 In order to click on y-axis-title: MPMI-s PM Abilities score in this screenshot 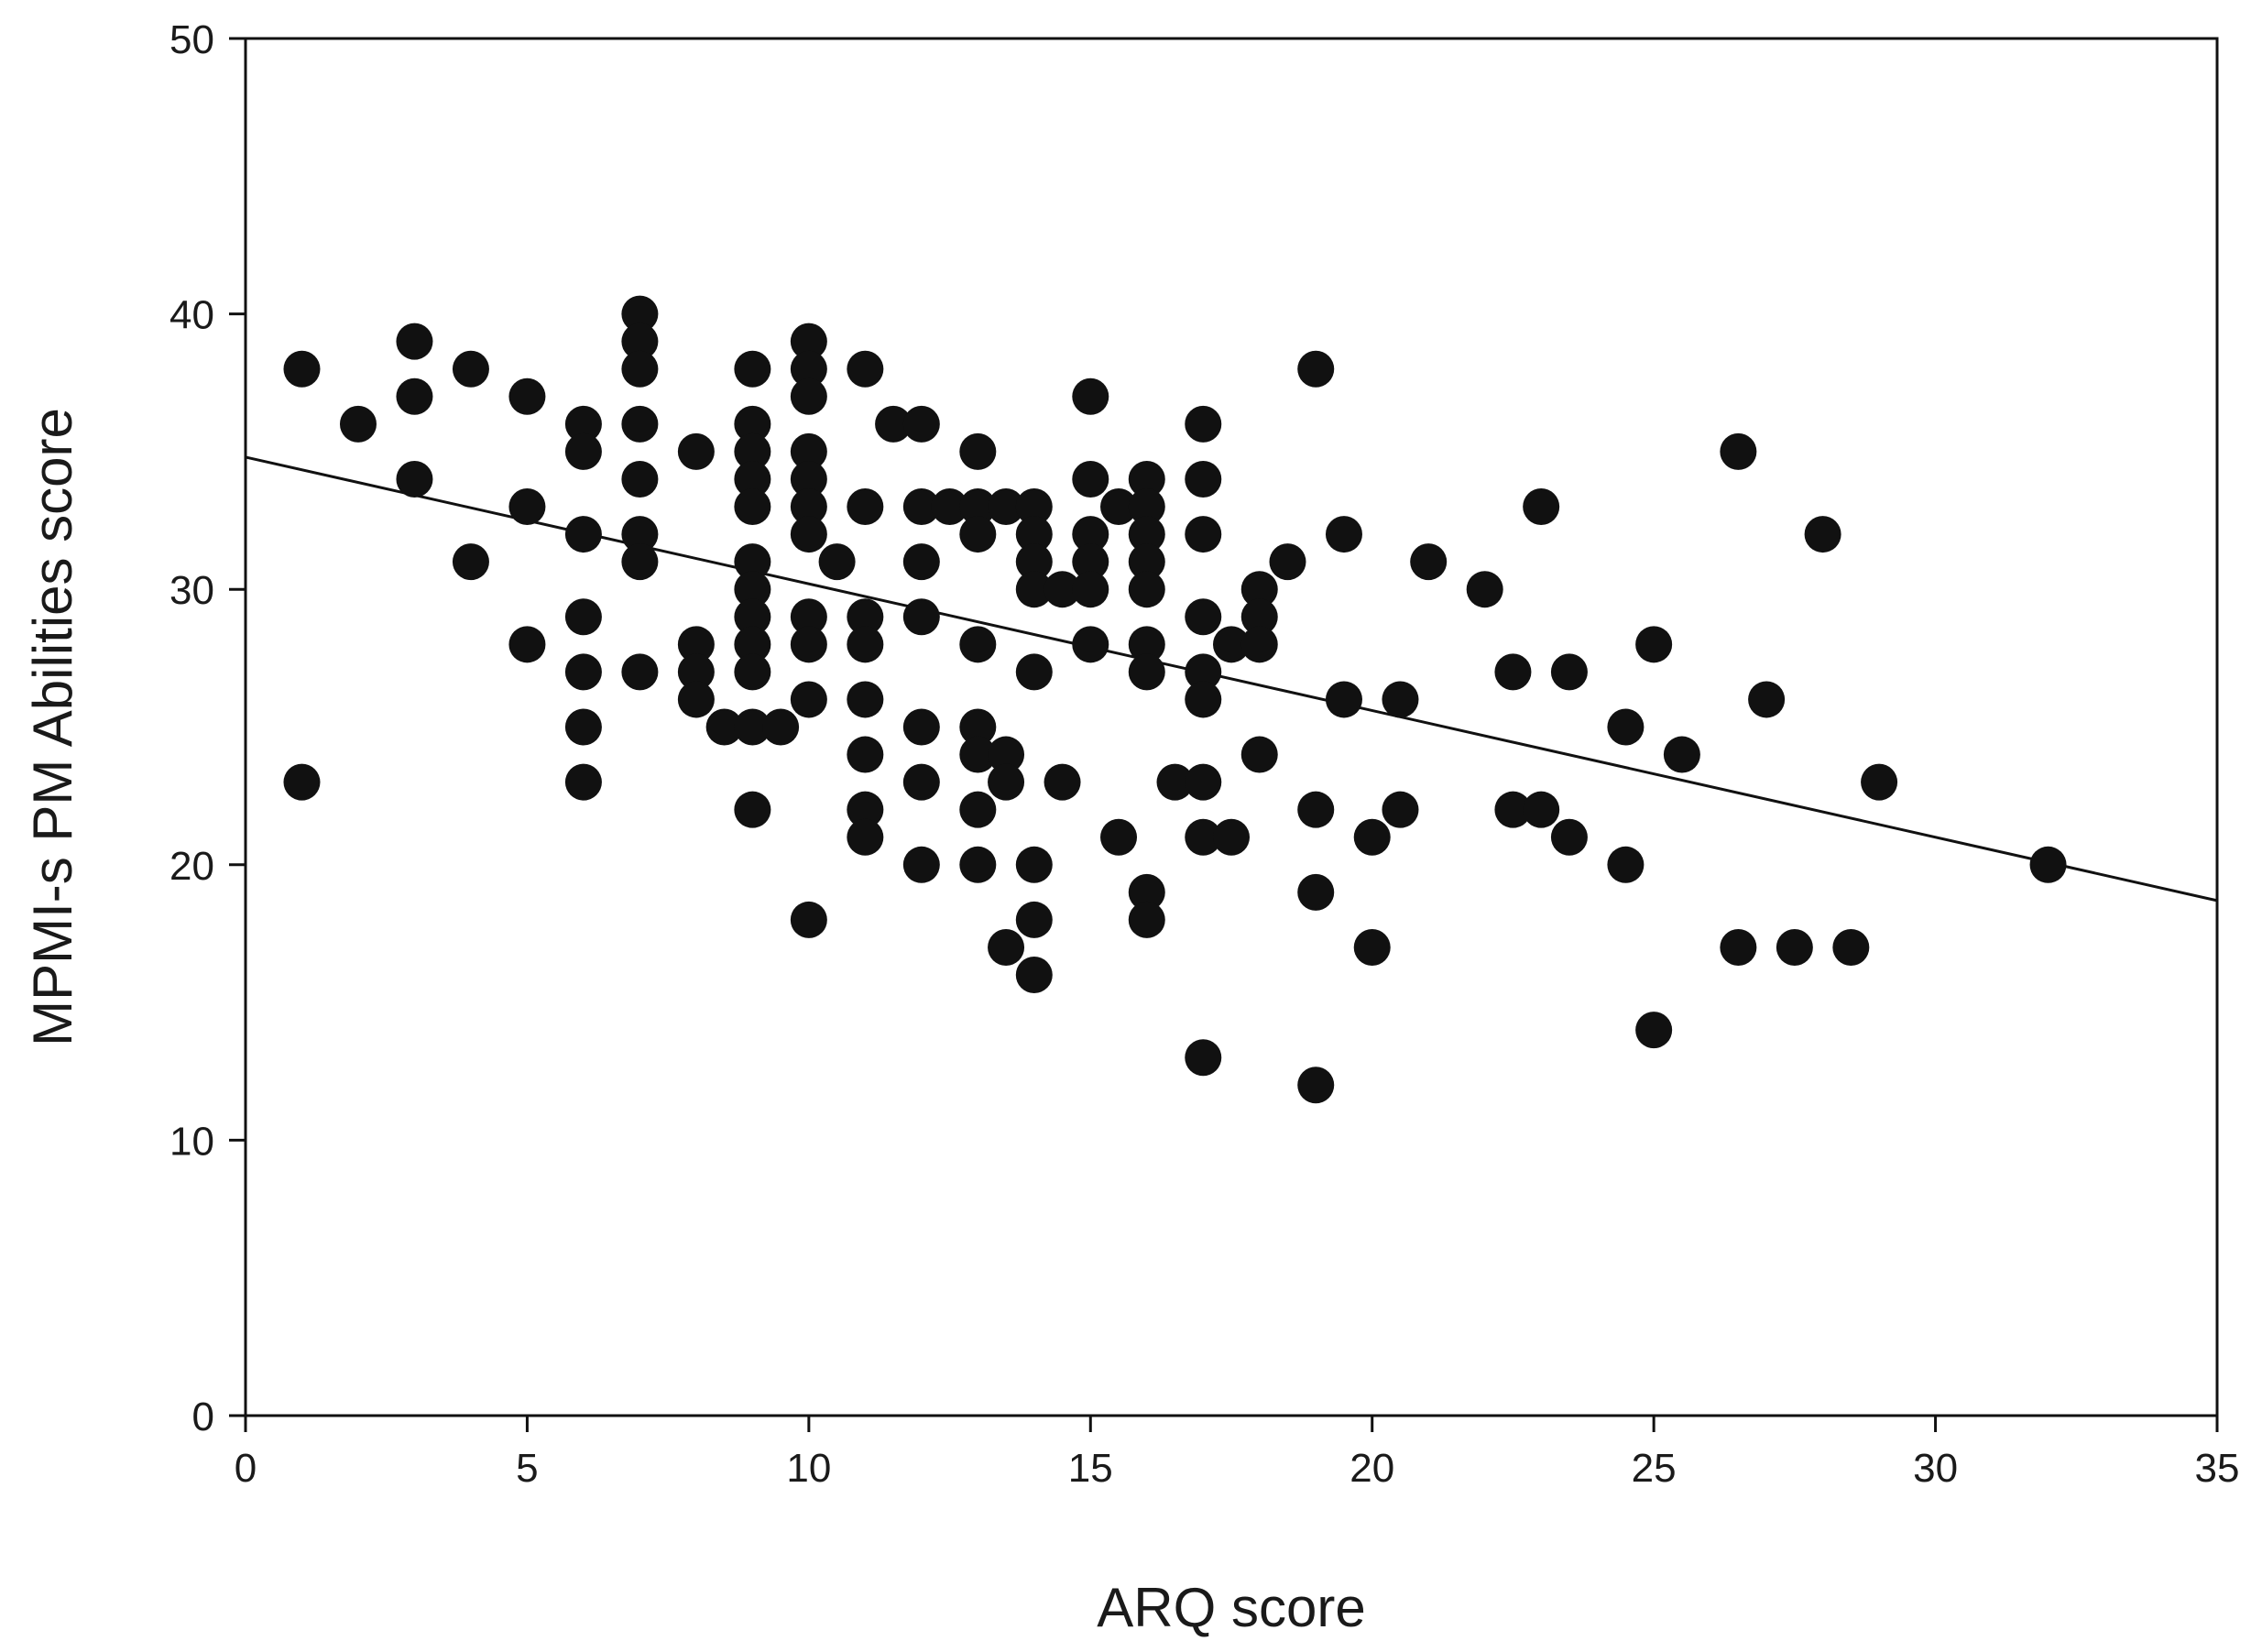, I will do `click(52, 727)`.